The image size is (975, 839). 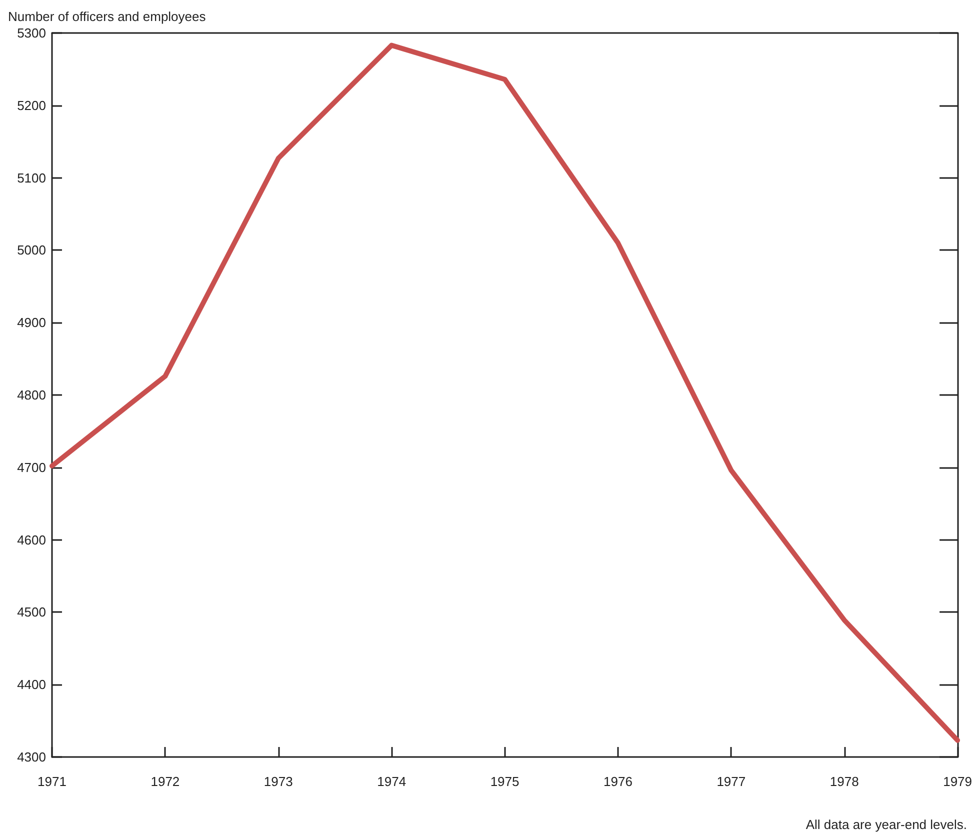 What do you see at coordinates (278, 781) in the screenshot?
I see `x-tick-label: 1973` at bounding box center [278, 781].